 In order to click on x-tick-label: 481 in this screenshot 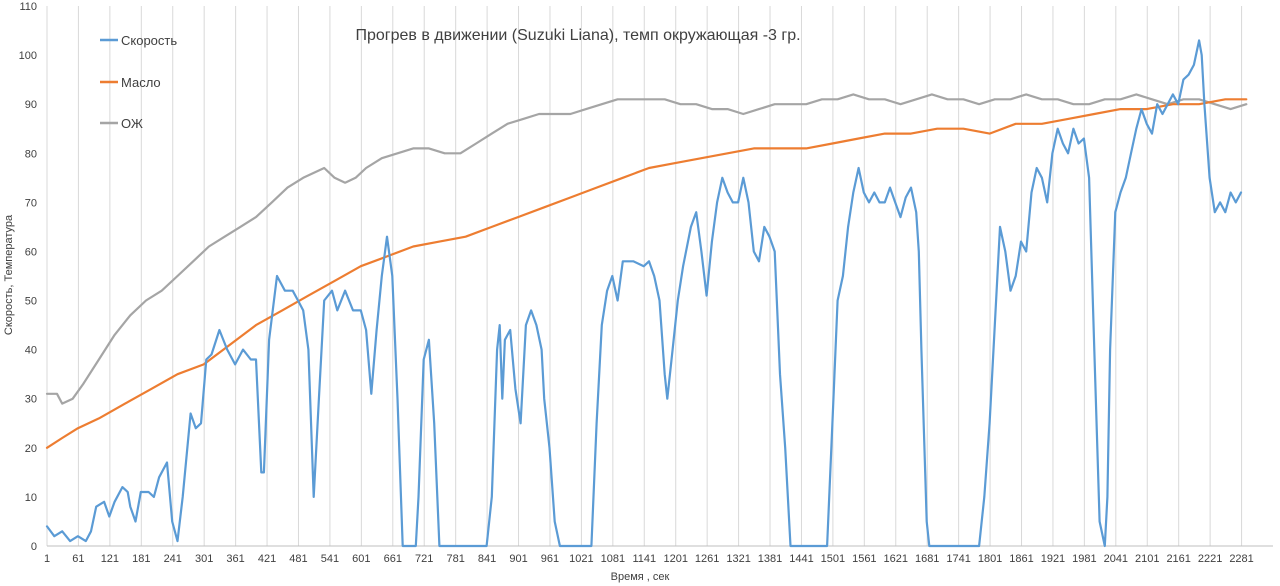, I will do `click(298, 559)`.